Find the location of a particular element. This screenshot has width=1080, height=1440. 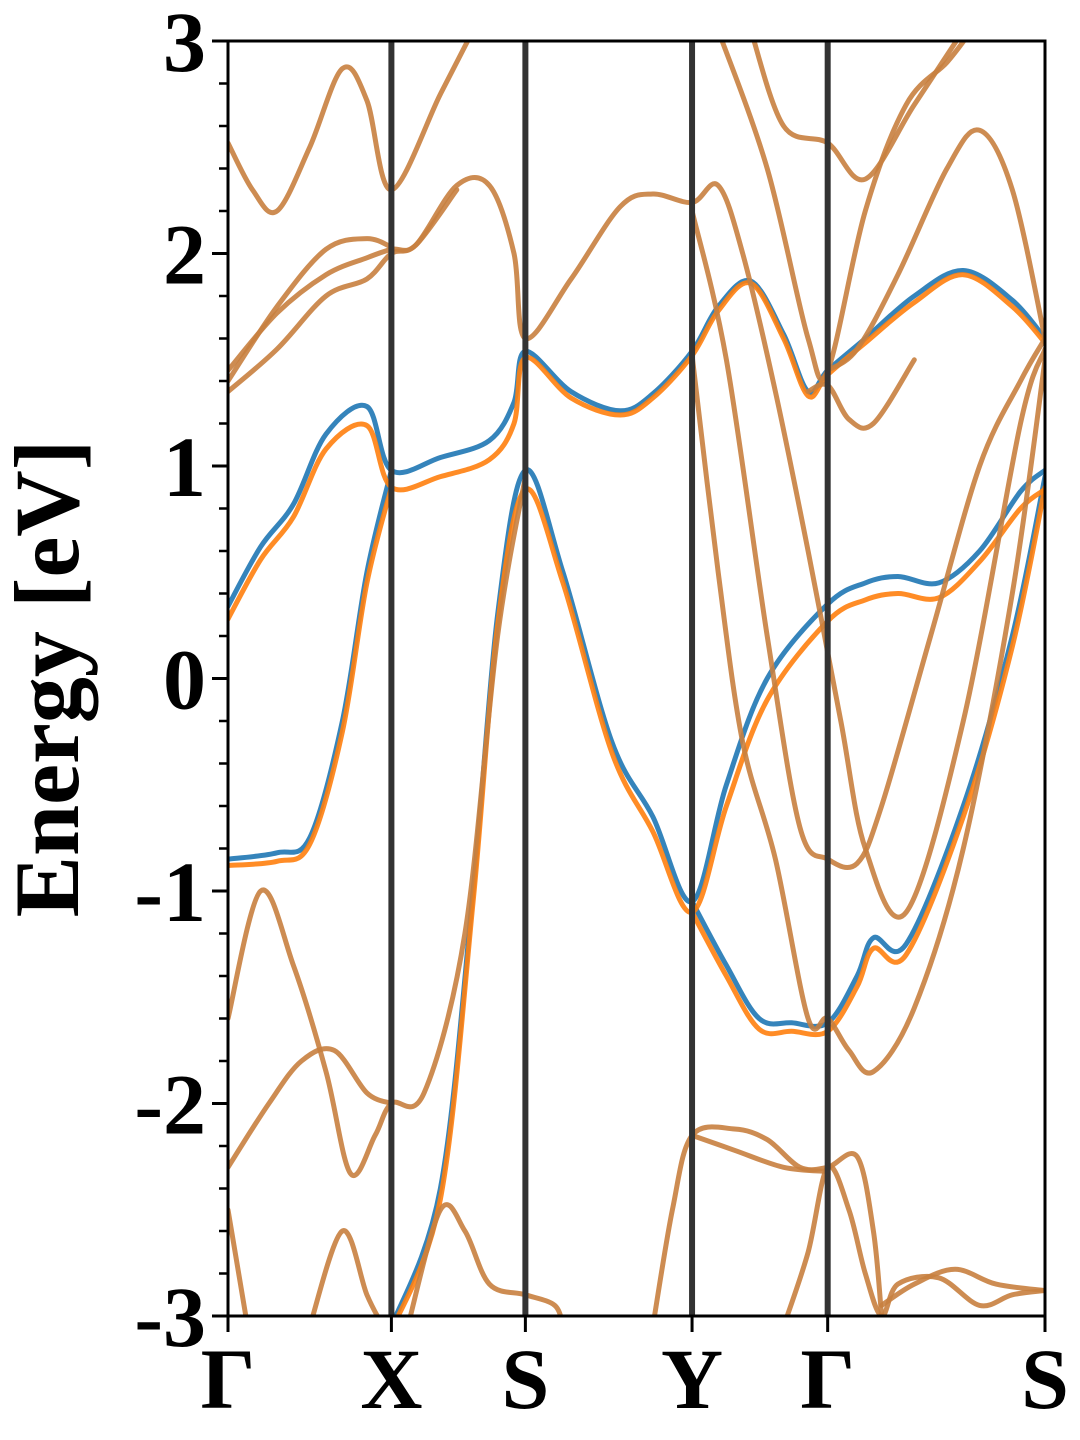

x-tick-label-0: Γ is located at coordinates (228, 1379).